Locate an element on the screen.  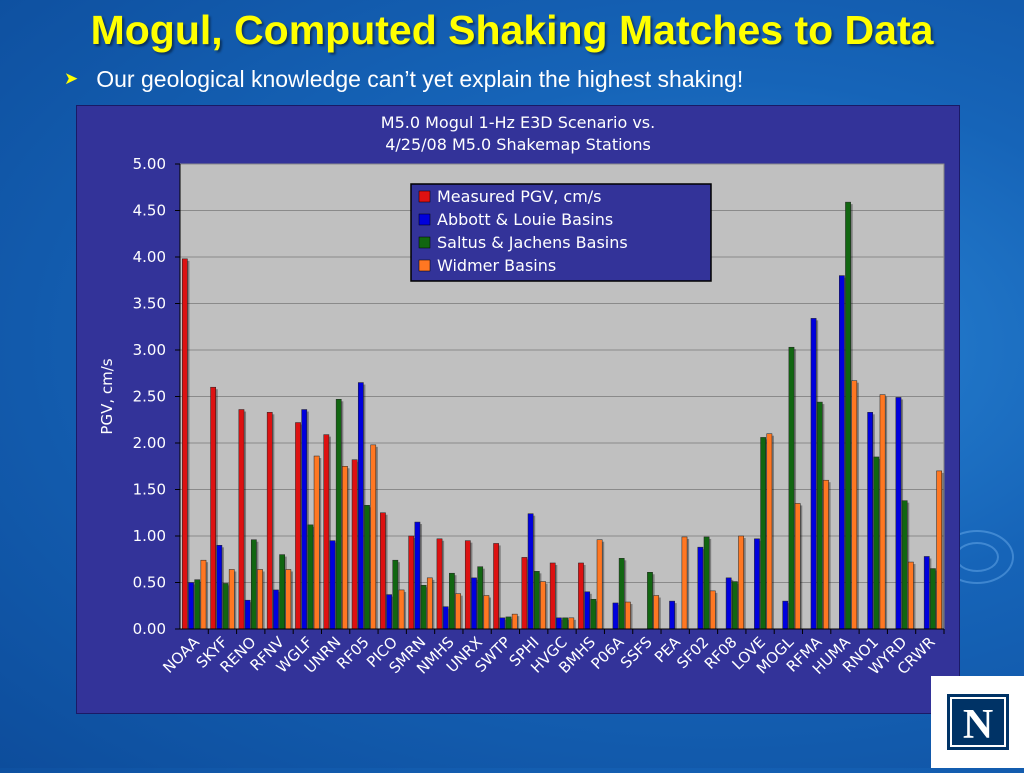
x-tick-label: RF05 is located at coordinates (353, 653).